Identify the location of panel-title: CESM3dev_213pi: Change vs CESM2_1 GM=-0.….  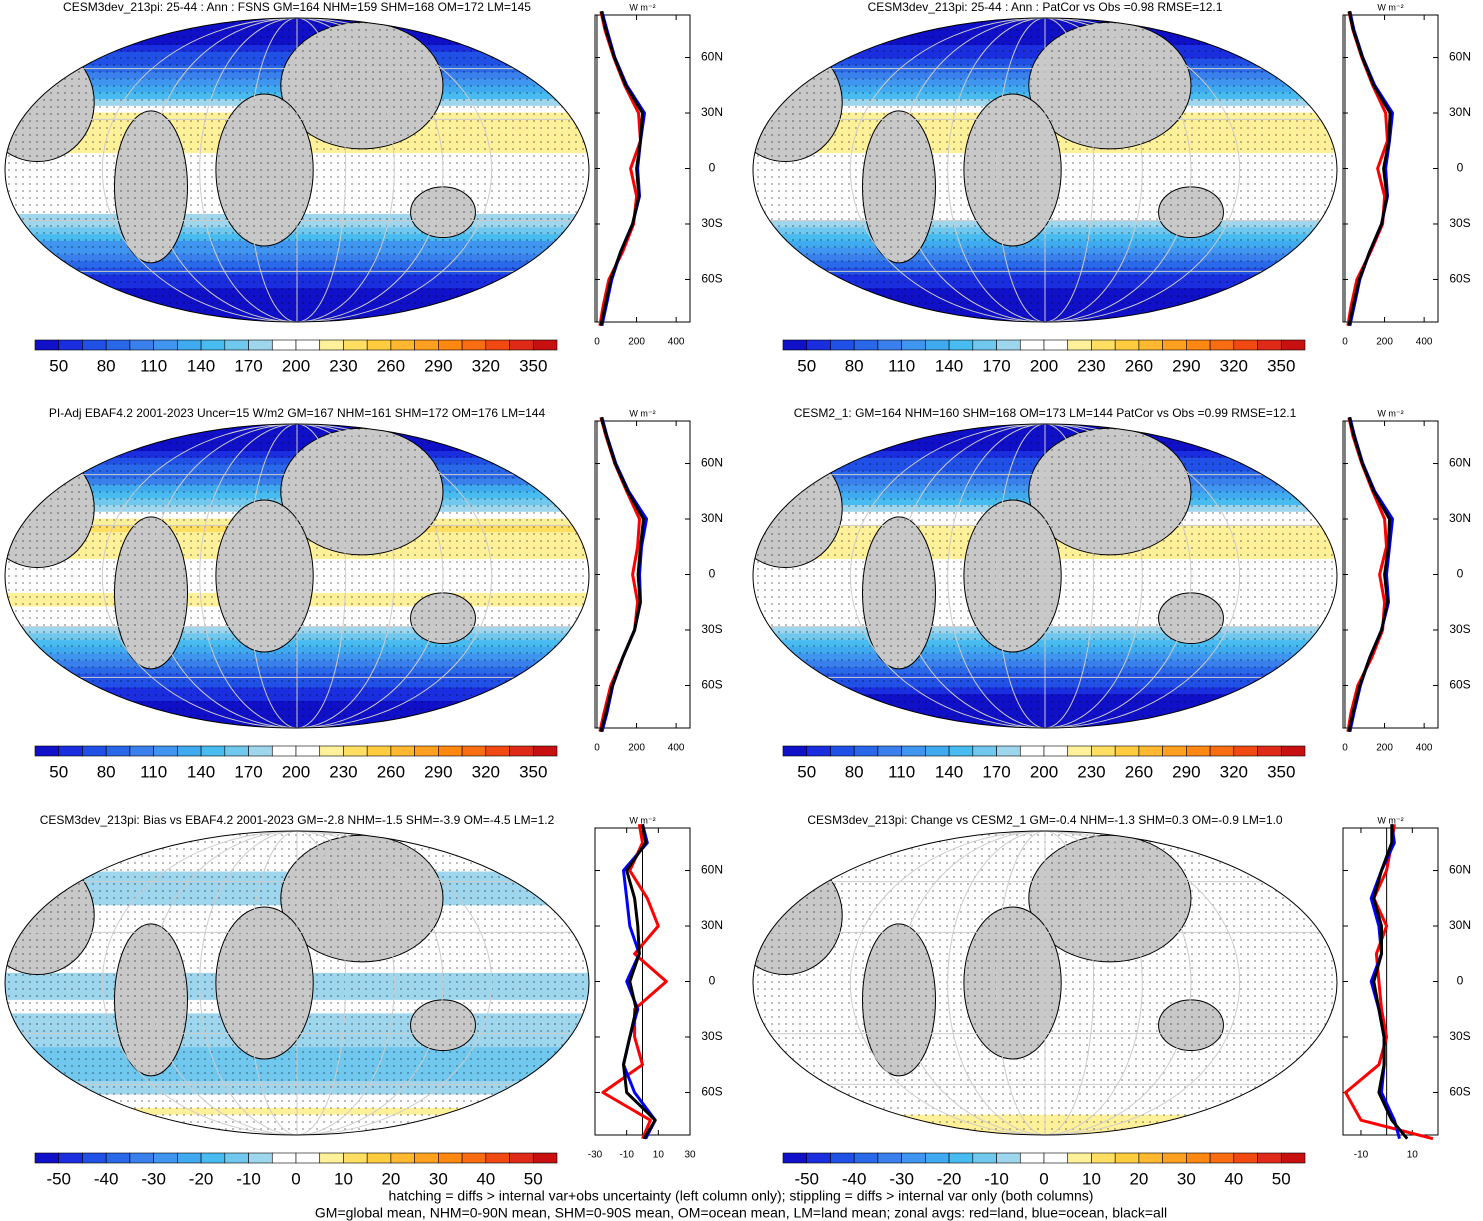
(1045, 820).